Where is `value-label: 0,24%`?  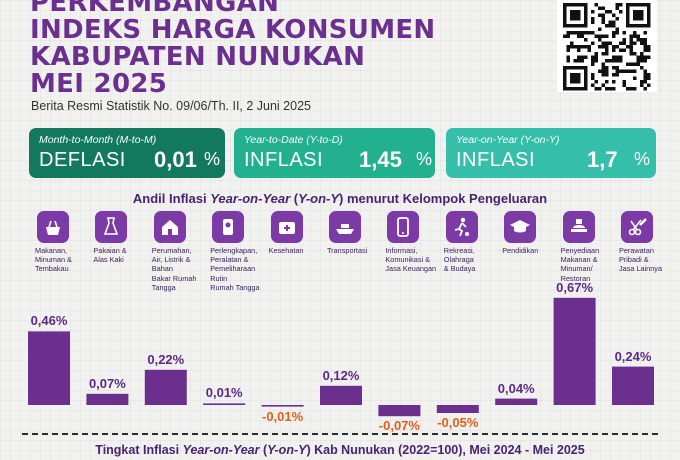 value-label: 0,24% is located at coordinates (633, 356).